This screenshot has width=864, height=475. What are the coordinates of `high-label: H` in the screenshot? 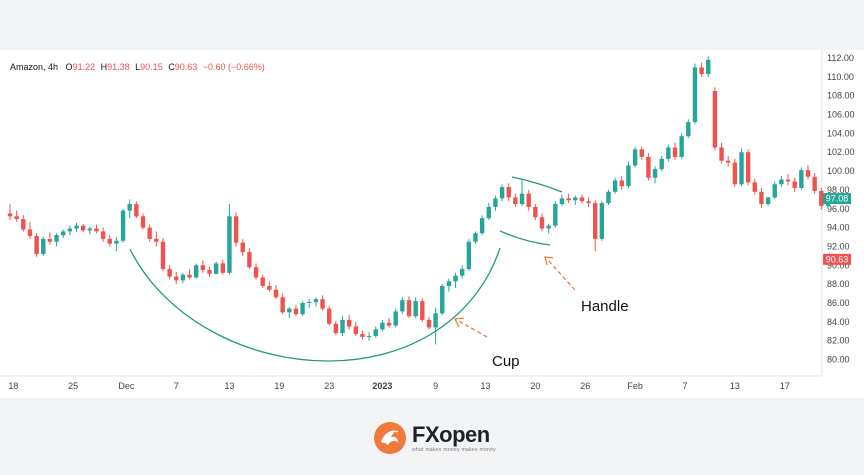 It's located at (104, 67).